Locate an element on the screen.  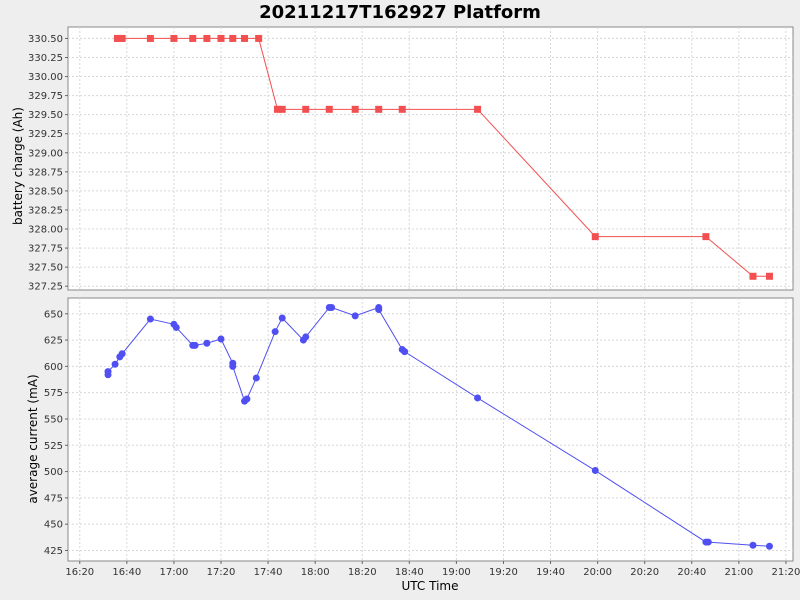
current-ytick-label-4: 525 is located at coordinates (53, 446).